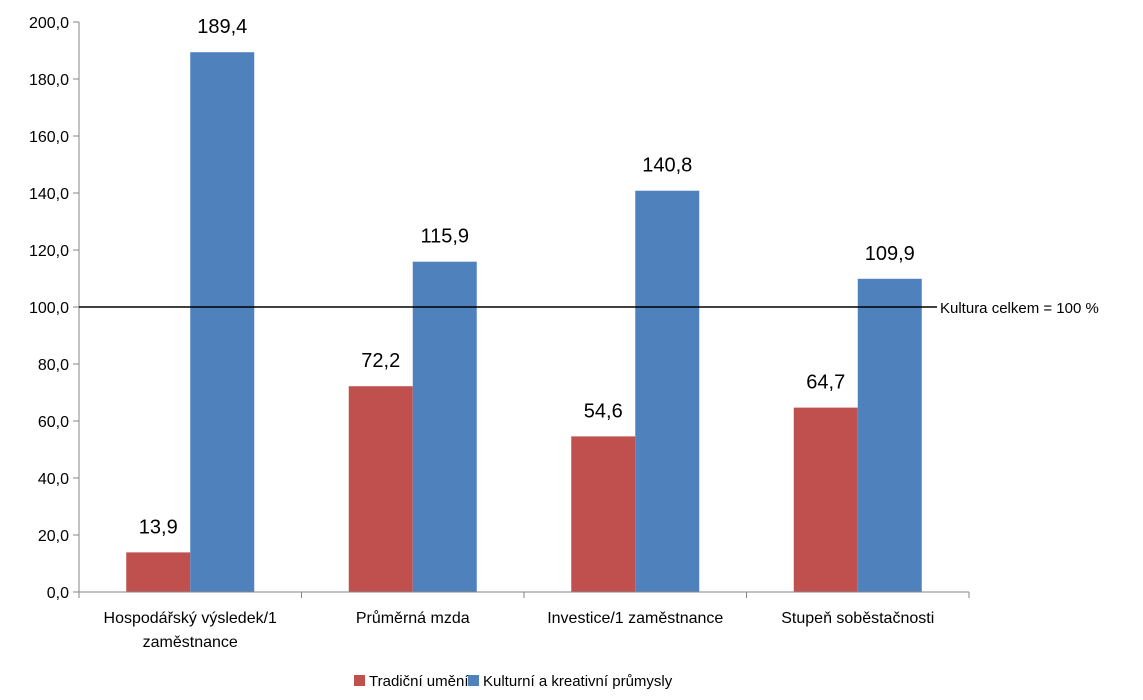 Image resolution: width=1143 pixels, height=700 pixels. What do you see at coordinates (158, 527) in the screenshot?
I see `data-label: 13,9` at bounding box center [158, 527].